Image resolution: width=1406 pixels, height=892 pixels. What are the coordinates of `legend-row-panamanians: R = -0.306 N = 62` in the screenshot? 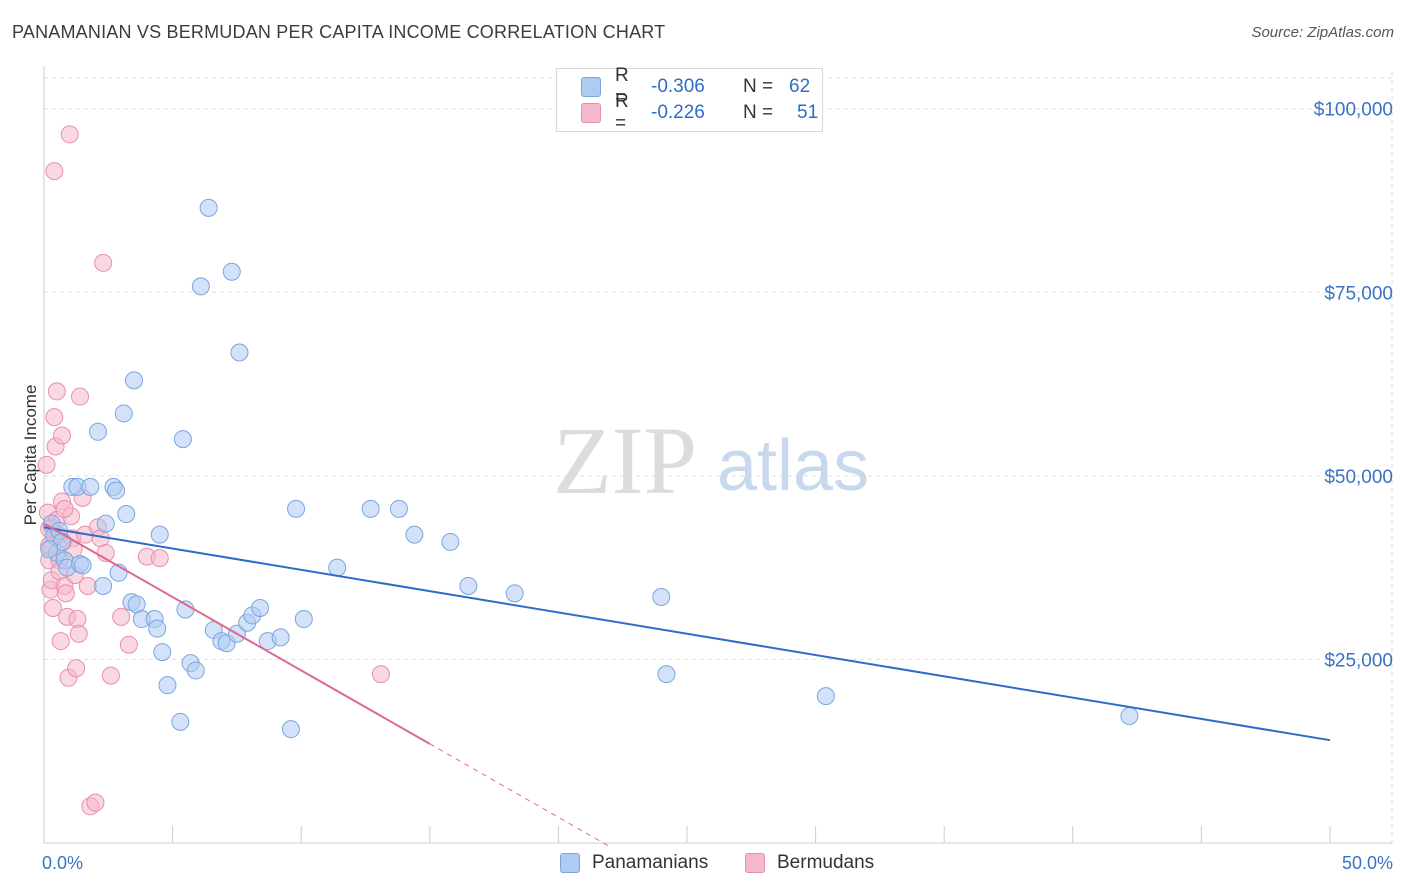 It's located at (696, 86).